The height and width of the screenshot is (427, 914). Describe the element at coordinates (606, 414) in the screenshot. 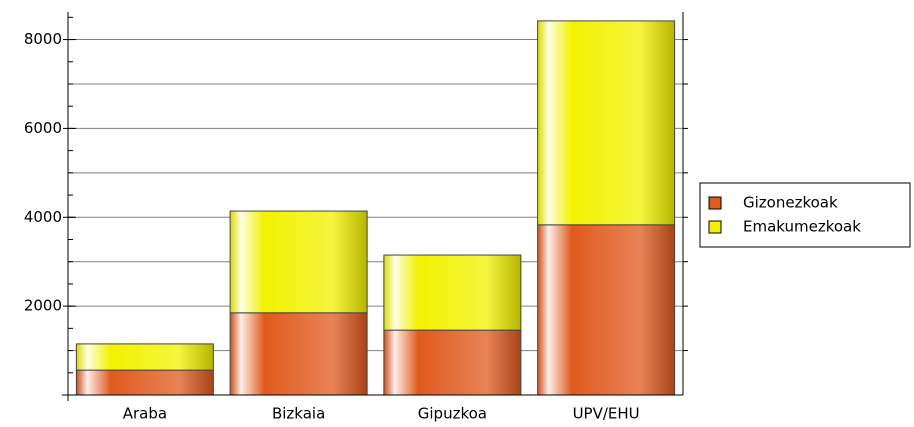

I see `x-tick-label: UPV/EHU` at that location.